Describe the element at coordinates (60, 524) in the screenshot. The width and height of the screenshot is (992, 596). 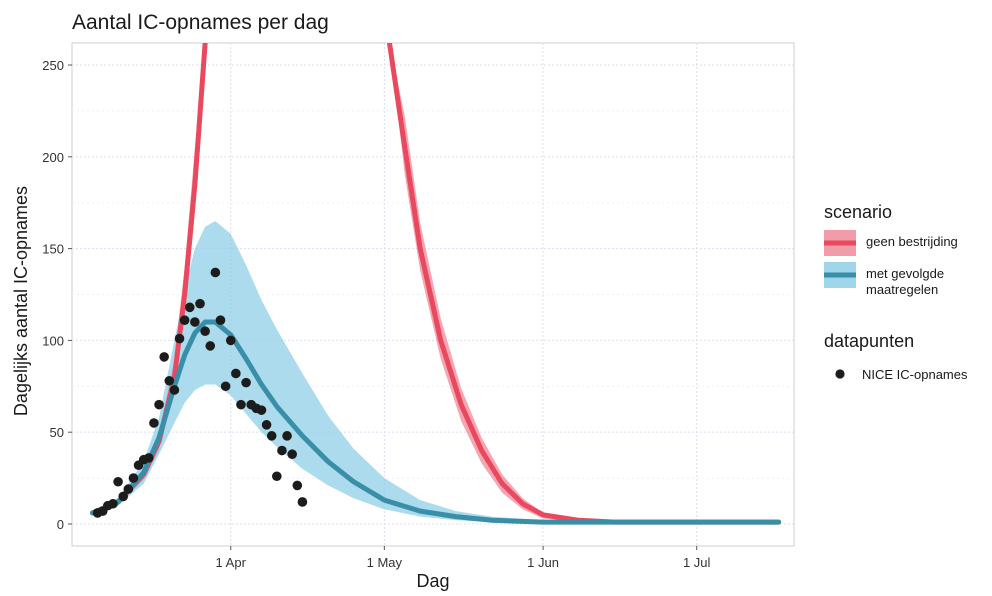
I see `y-tick-label: 0` at that location.